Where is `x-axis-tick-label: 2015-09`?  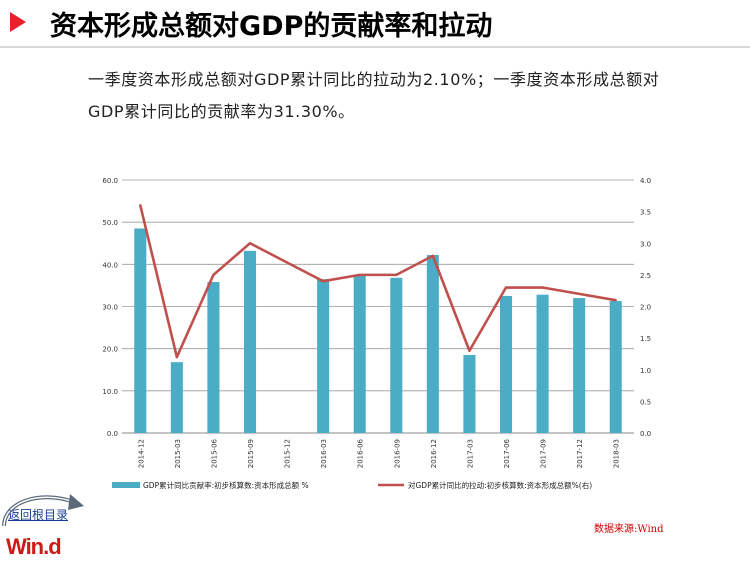 x-axis-tick-label: 2015-09 is located at coordinates (251, 453).